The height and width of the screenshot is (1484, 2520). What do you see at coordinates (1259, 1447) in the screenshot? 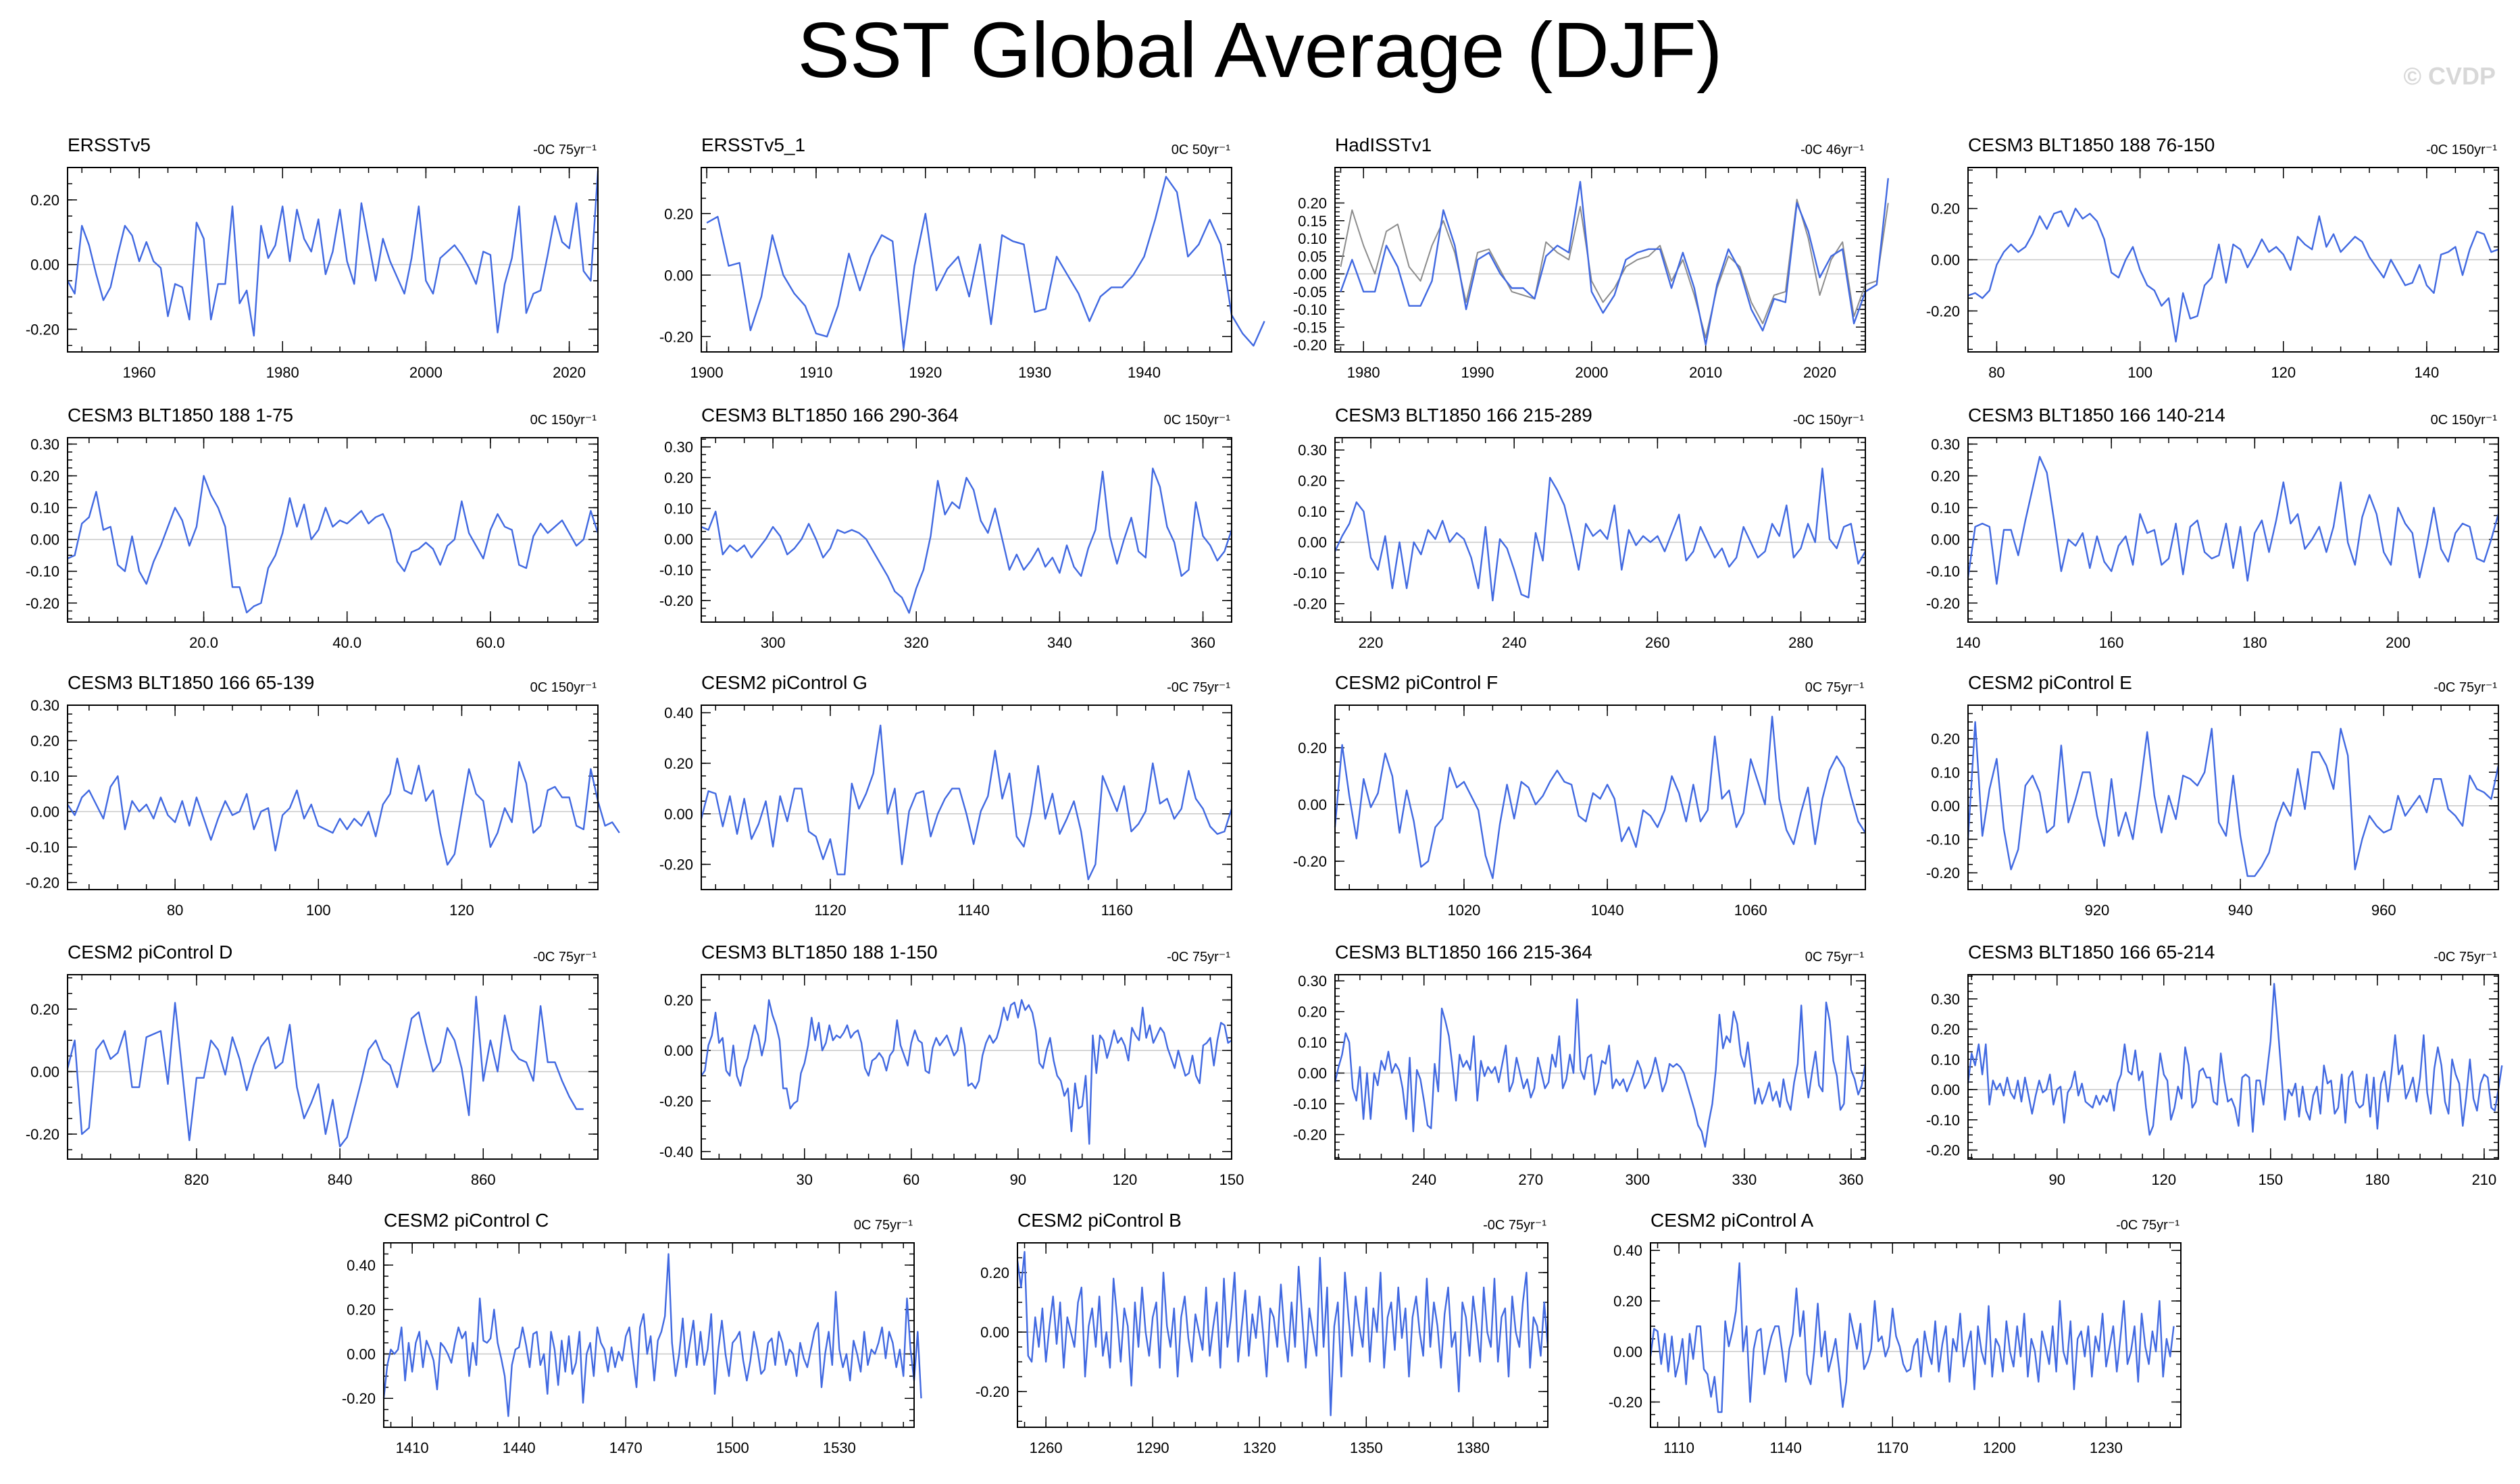
I see `x-tick-label: 1320` at bounding box center [1259, 1447].